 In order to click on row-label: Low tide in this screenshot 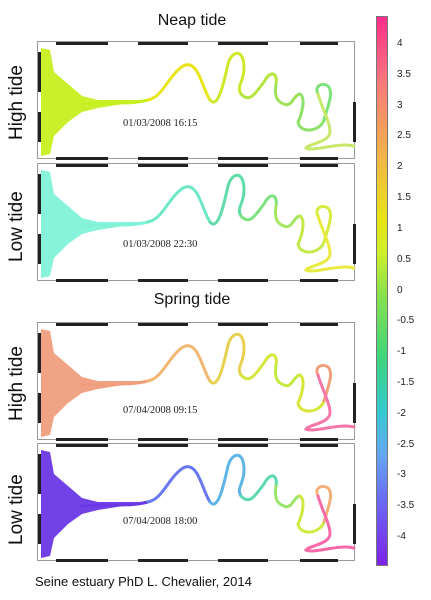, I will do `click(16, 226)`.